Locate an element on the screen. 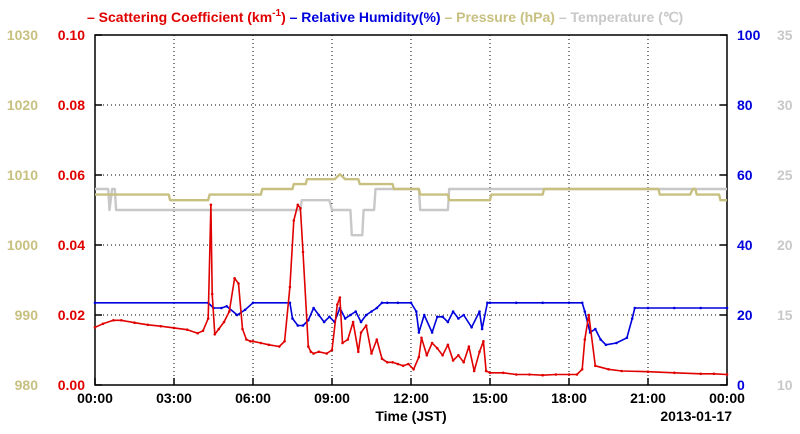 This screenshot has width=800, height=434. date-label: 2013-01-17 is located at coordinates (696, 416).